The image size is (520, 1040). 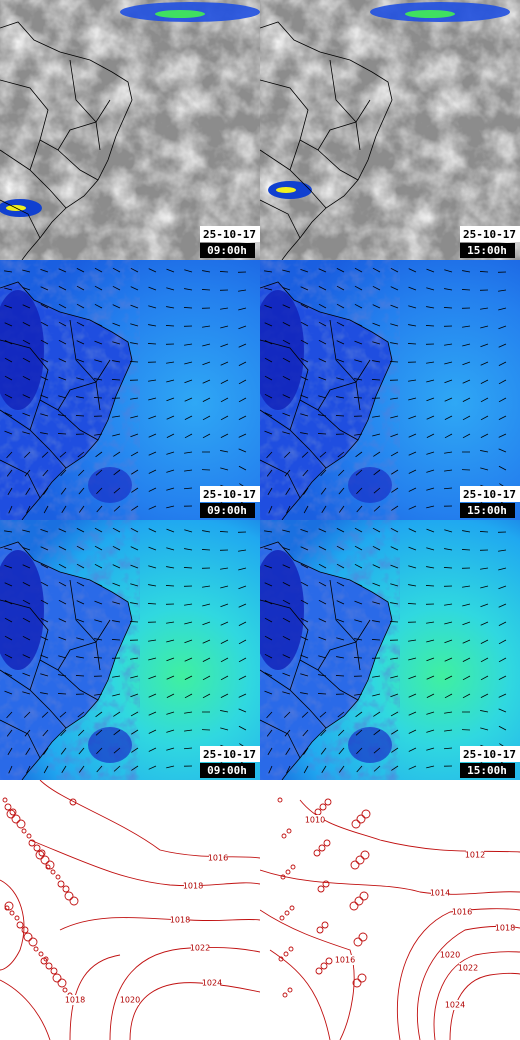 I want to click on isobar-label: 1020, so click(x=450, y=955).